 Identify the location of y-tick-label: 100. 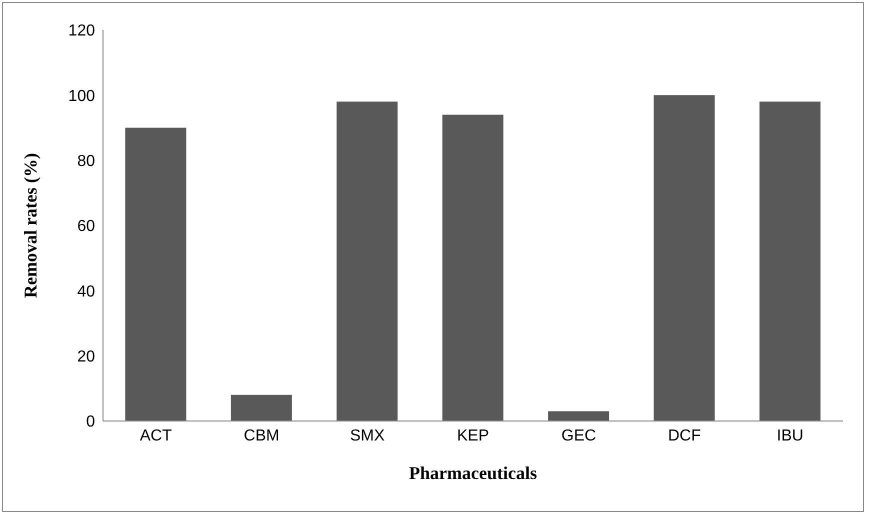
(82, 96).